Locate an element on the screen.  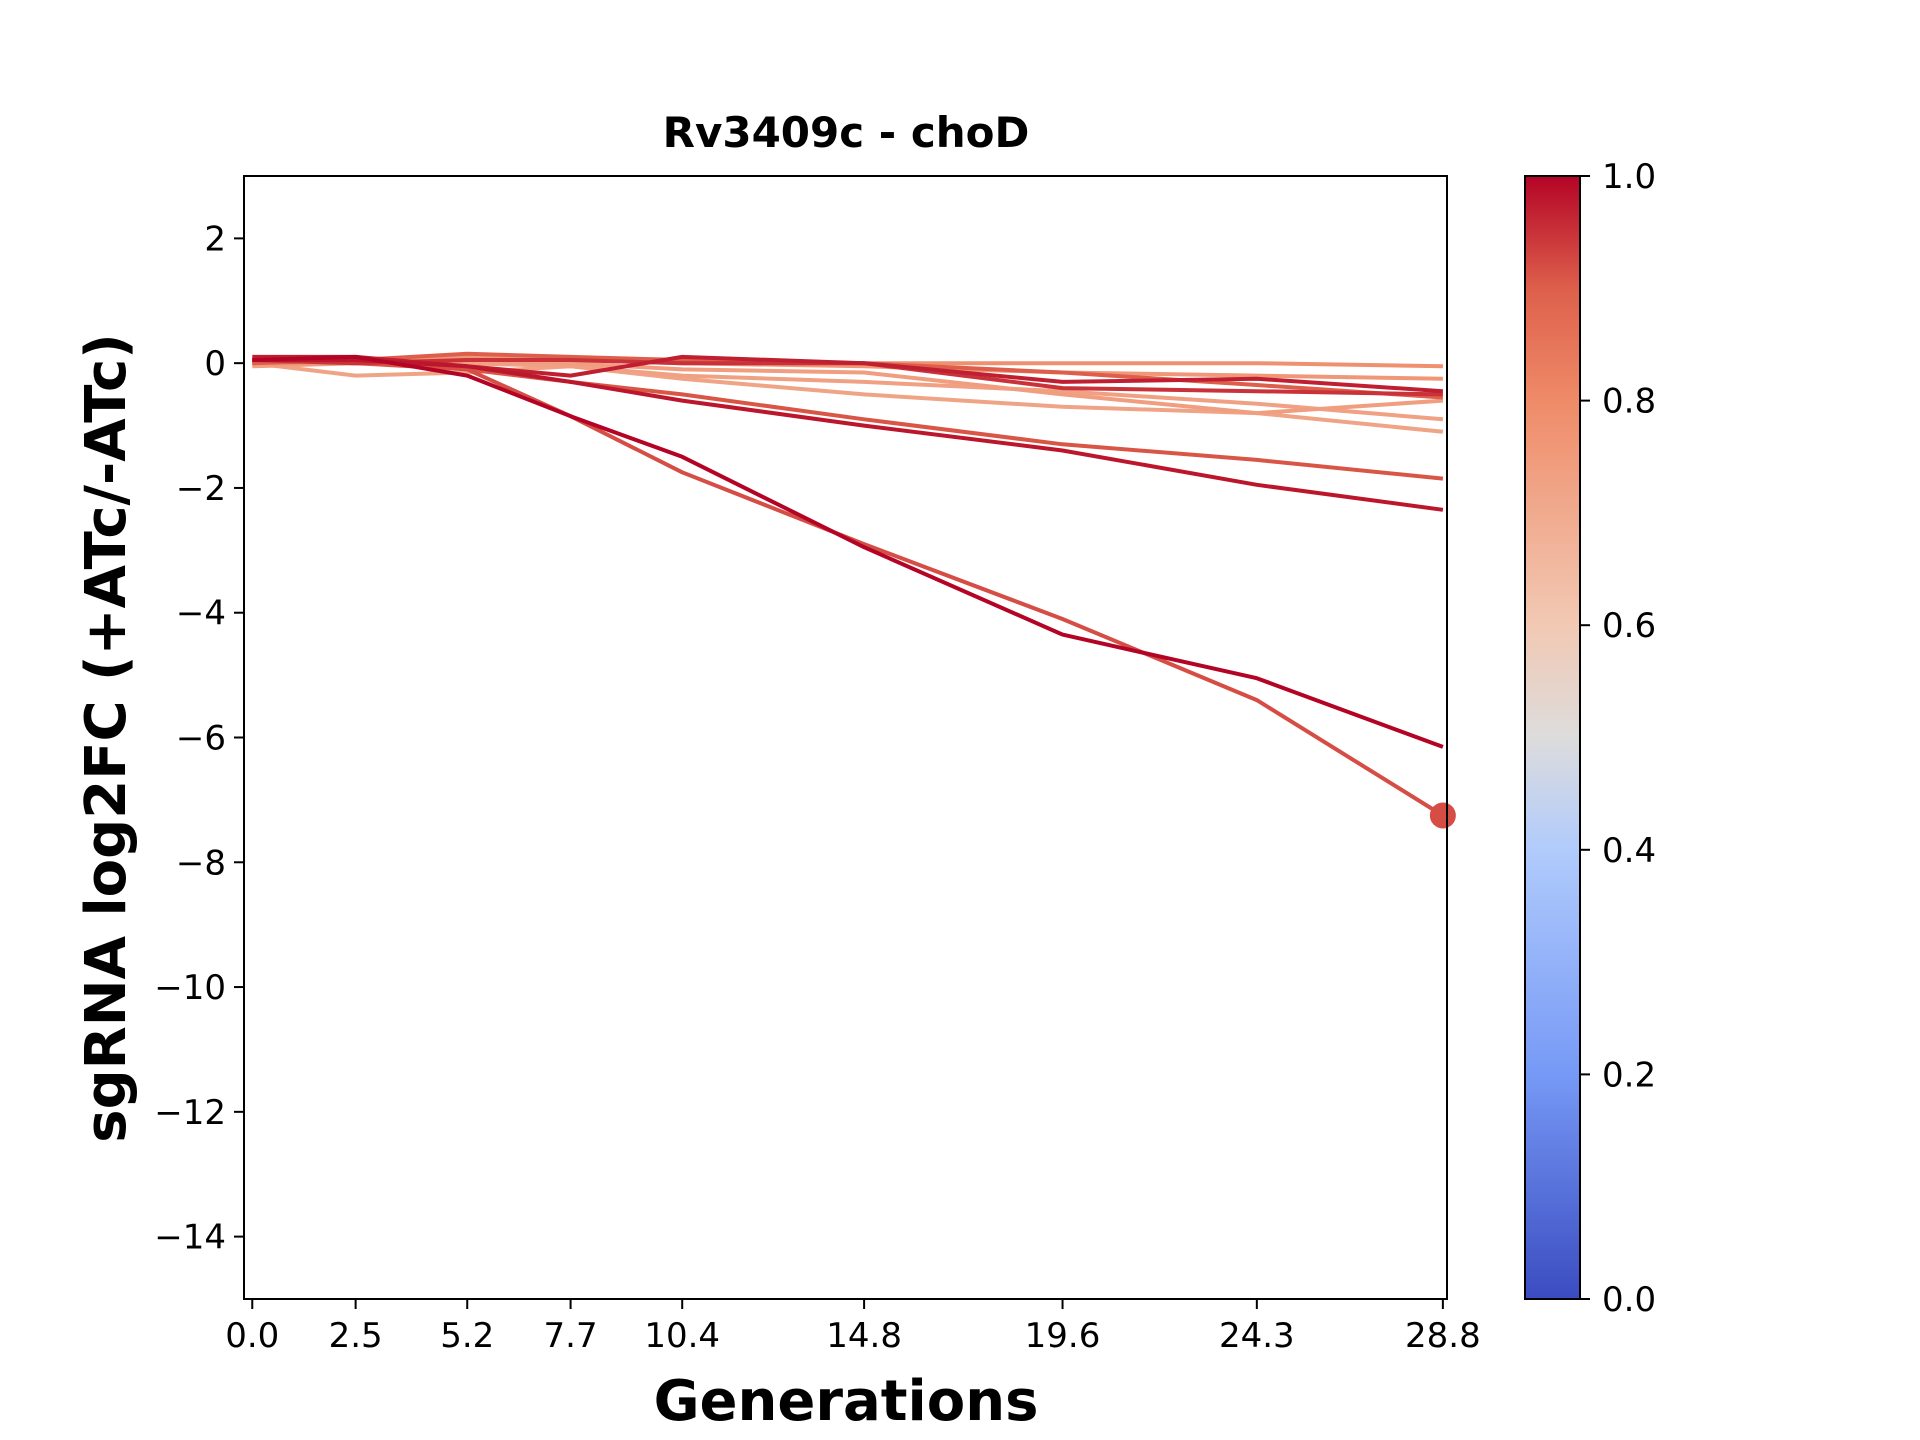
chart-title: Rv3409c - choD is located at coordinates (846, 132).